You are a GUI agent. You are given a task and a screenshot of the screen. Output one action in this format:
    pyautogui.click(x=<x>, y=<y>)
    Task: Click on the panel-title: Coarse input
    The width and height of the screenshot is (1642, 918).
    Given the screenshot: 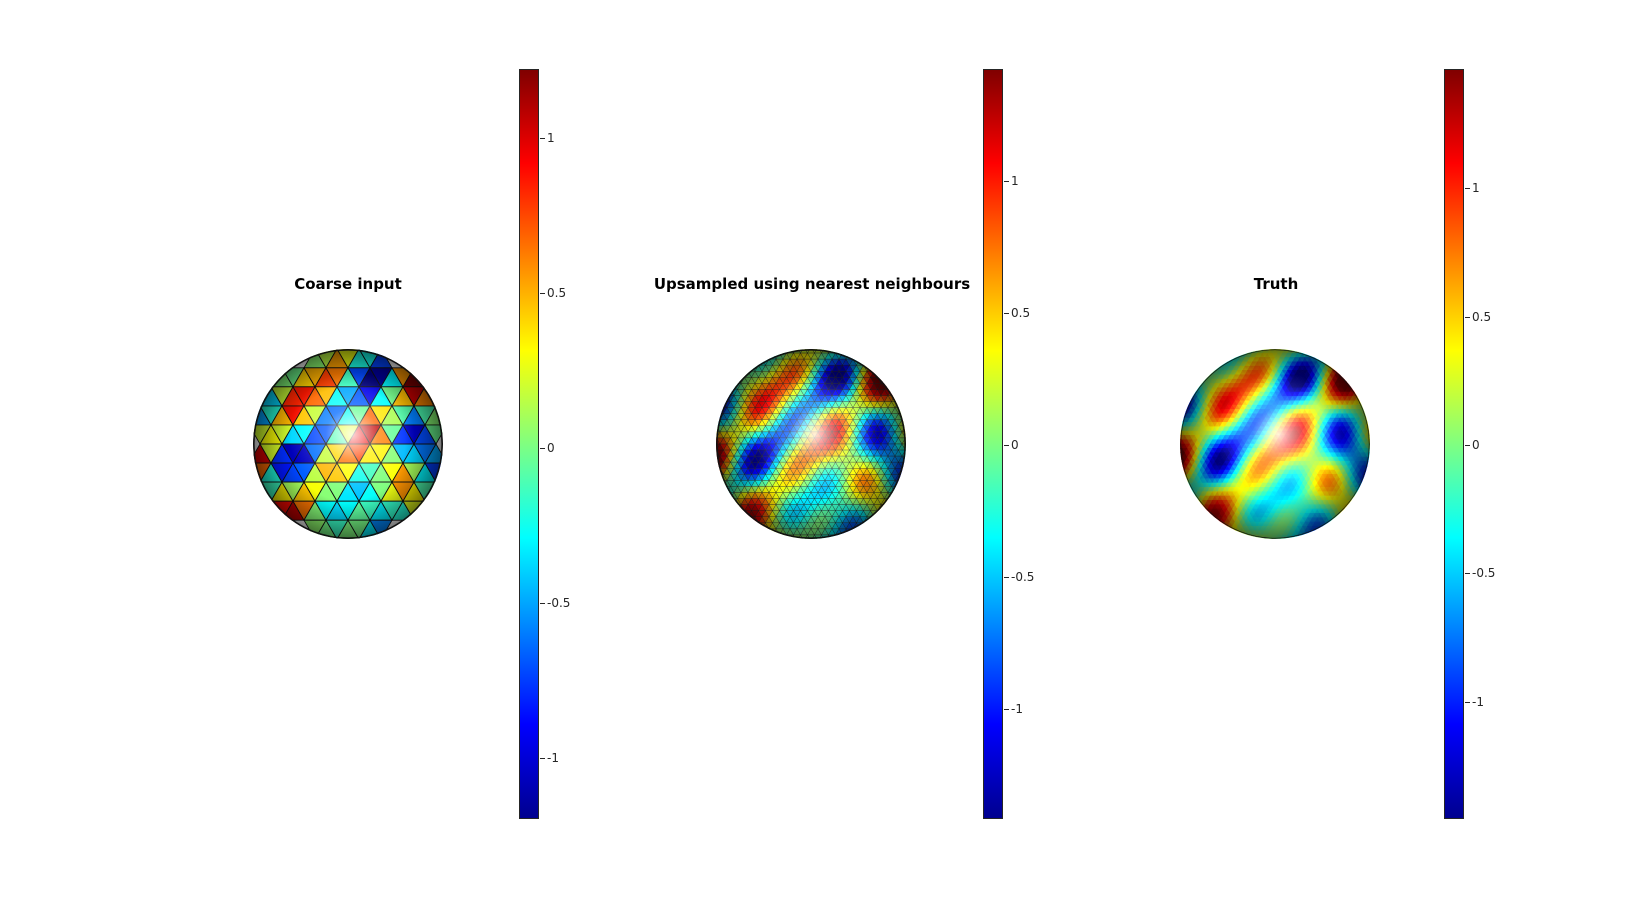 What is the action you would take?
    pyautogui.click(x=348, y=284)
    